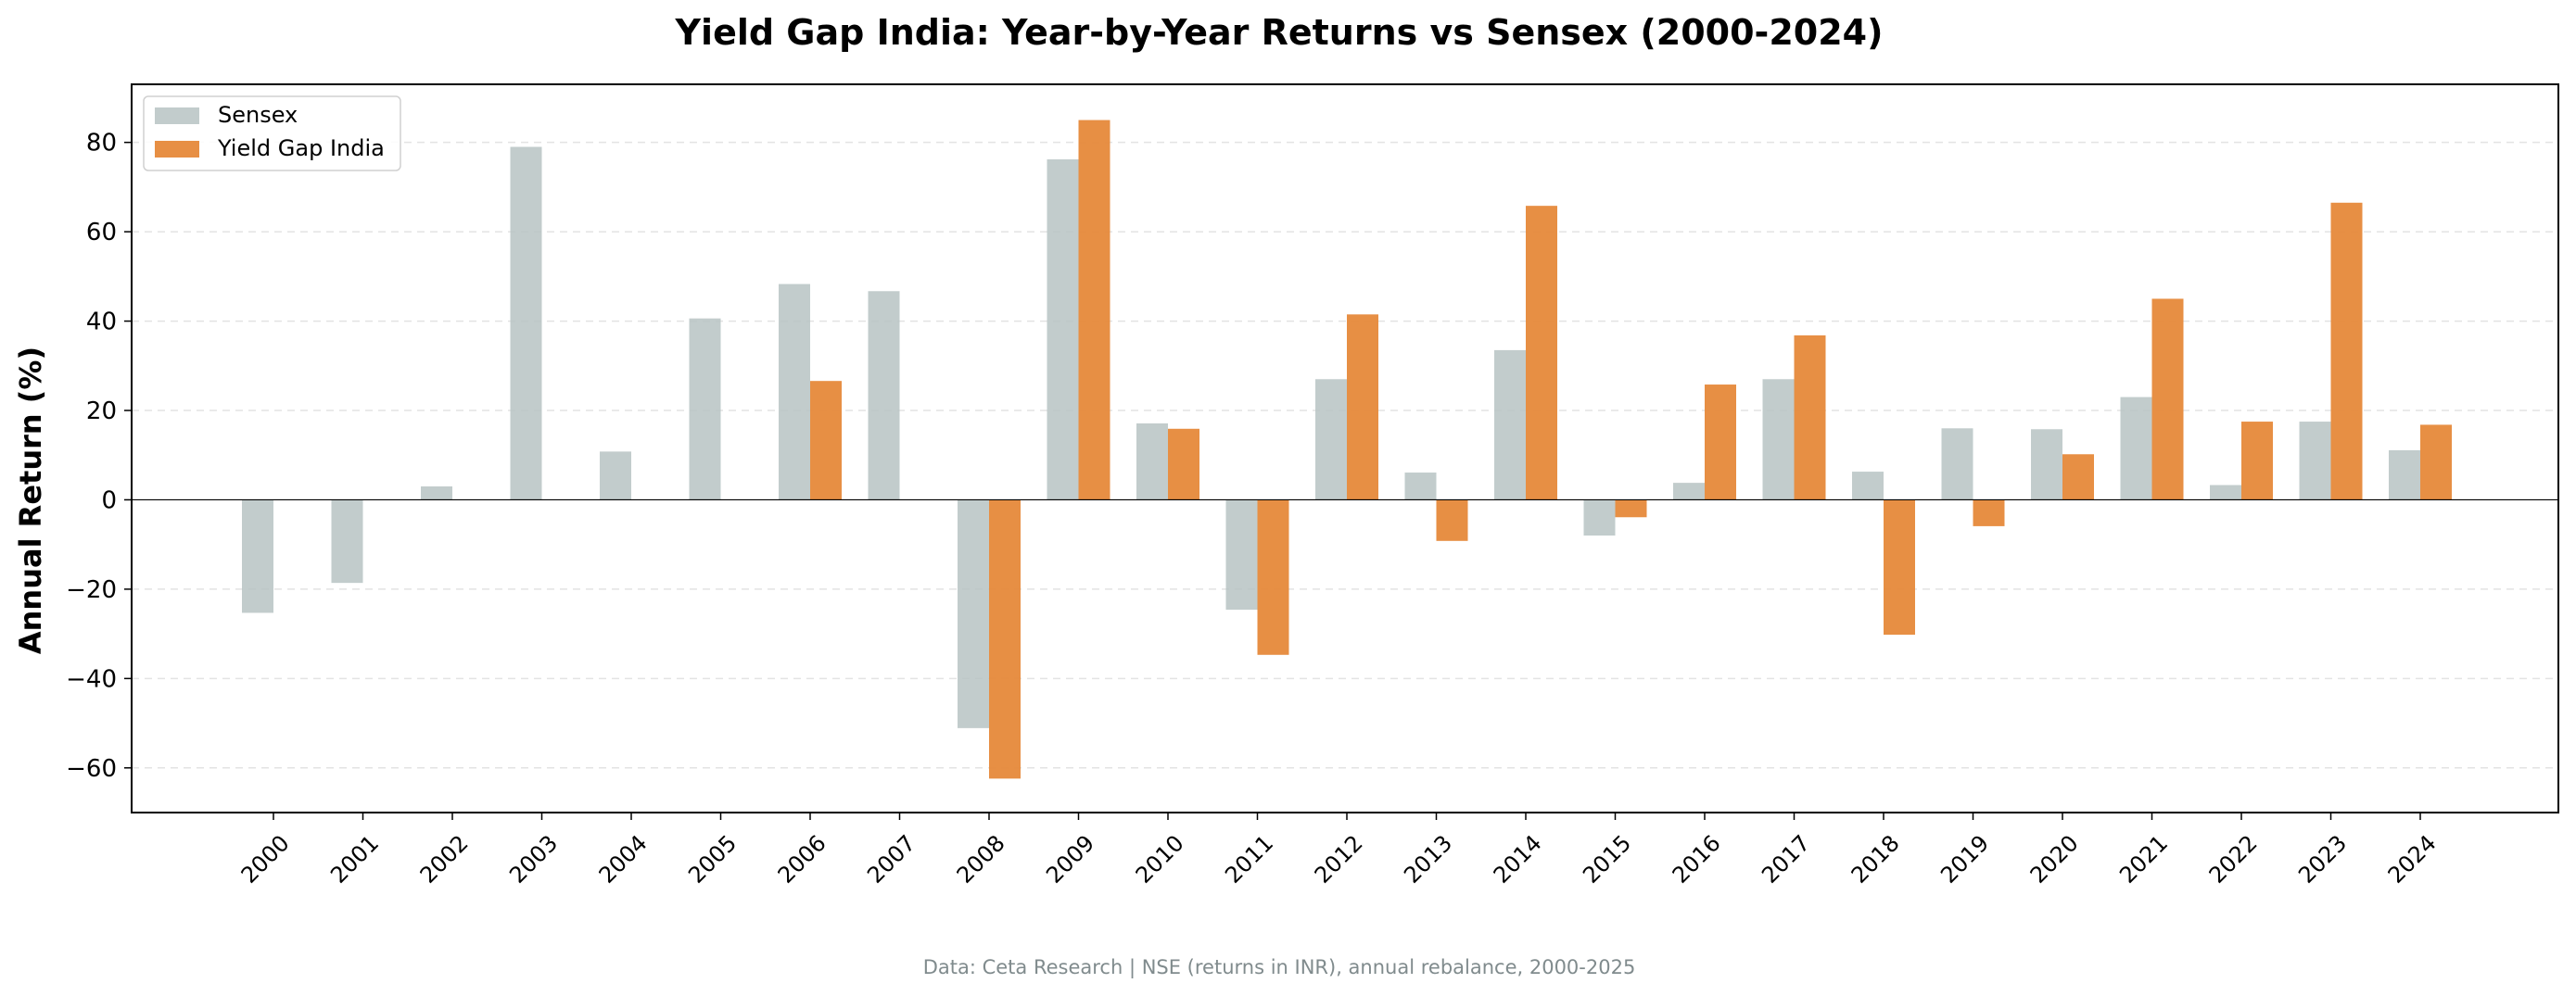 This screenshot has width=2576, height=996. What do you see at coordinates (177, 116) in the screenshot?
I see `legend-swatch-sensex` at bounding box center [177, 116].